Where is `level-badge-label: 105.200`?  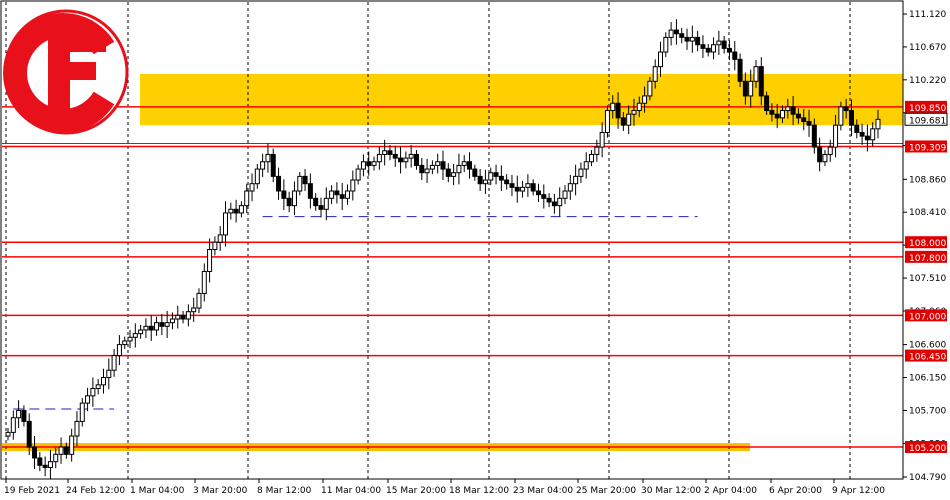
level-badge-label: 105.200 is located at coordinates (927, 449).